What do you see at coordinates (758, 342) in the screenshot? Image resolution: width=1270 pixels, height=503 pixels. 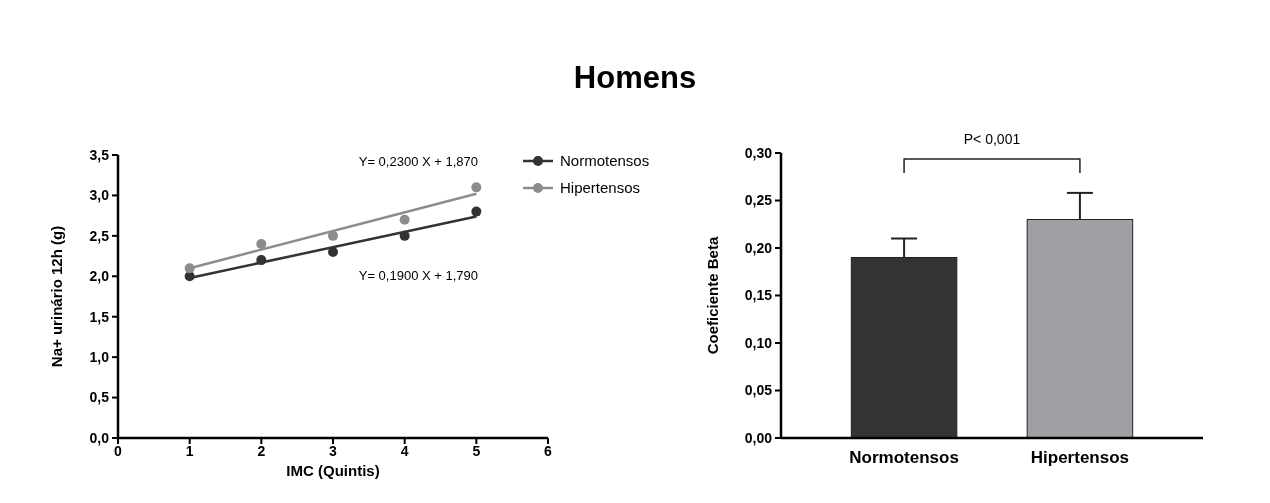 I see `y-tick-label: 0,10` at bounding box center [758, 342].